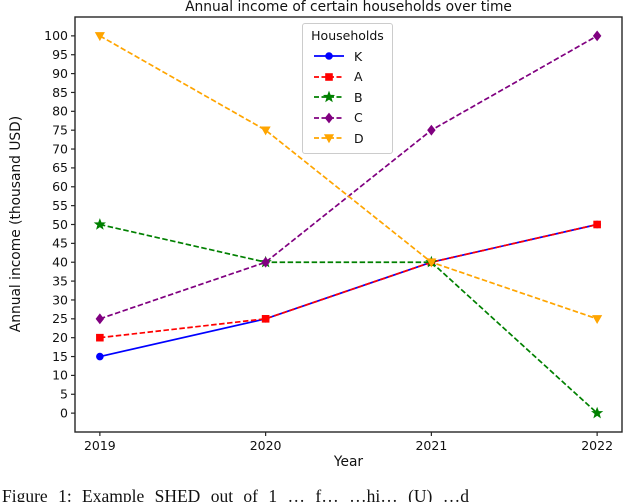  Describe the element at coordinates (60, 167) in the screenshot. I see `y-tick-label: 65` at that location.